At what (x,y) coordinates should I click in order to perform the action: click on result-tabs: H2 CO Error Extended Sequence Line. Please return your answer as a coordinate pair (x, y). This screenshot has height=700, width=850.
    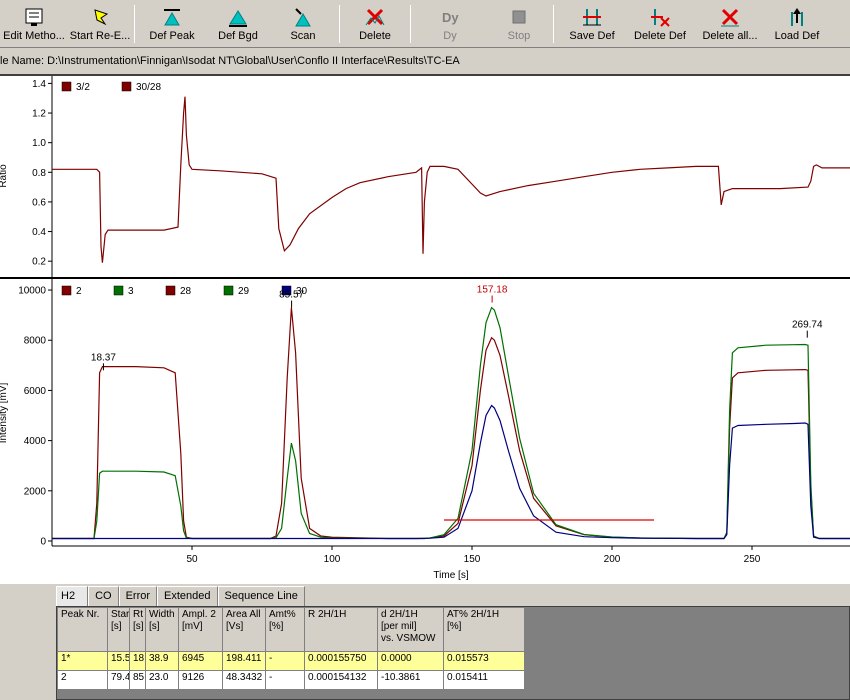
    Looking at the image, I should click on (180, 596).